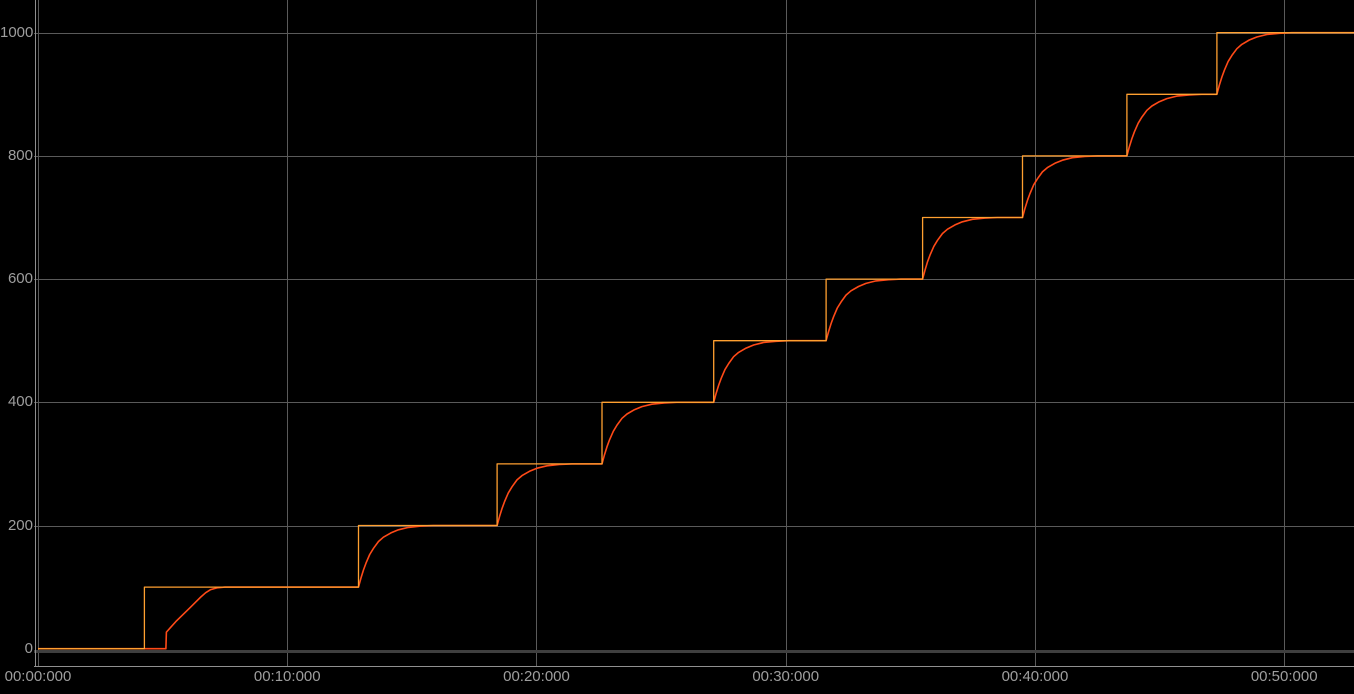 This screenshot has height=694, width=1354. Describe the element at coordinates (28, 648) in the screenshot. I see `y-tick-label: 0` at that location.